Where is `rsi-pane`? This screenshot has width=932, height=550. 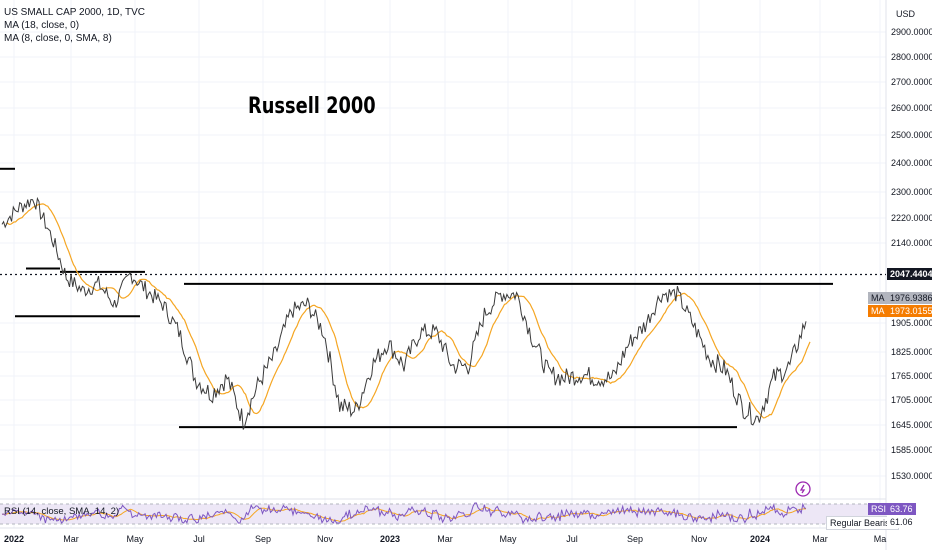 rsi-pane is located at coordinates (443, 513).